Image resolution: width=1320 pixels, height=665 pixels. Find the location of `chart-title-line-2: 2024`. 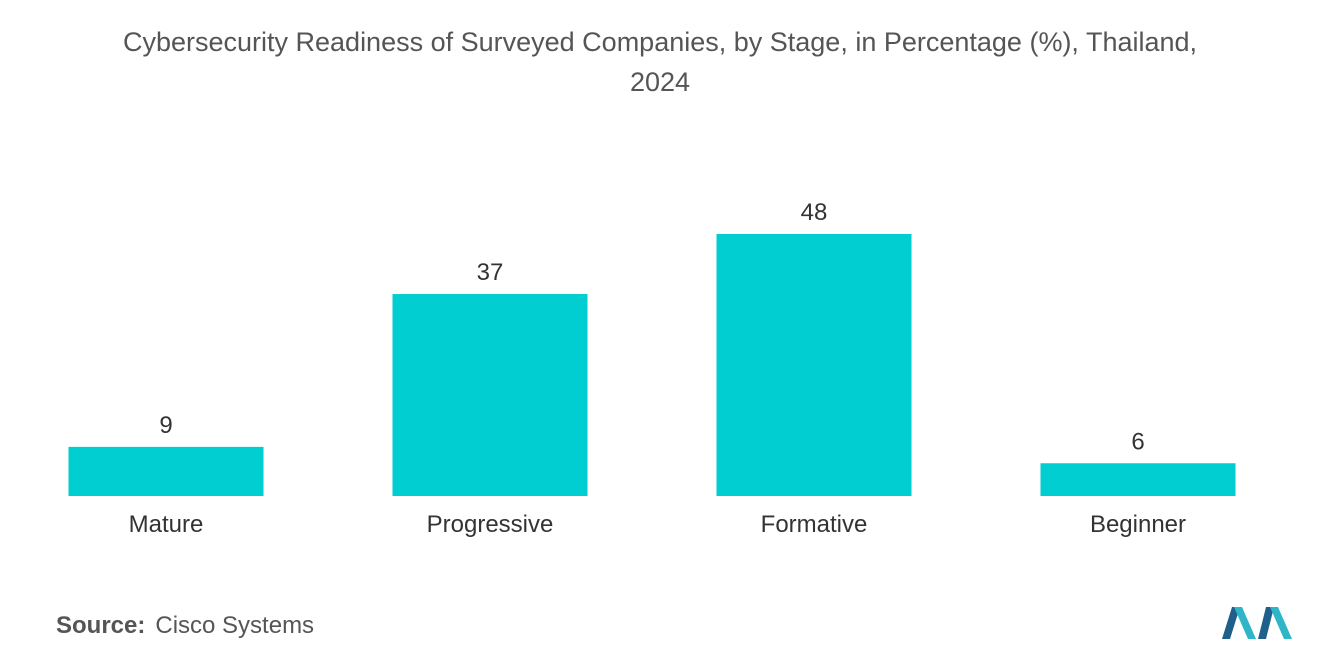

chart-title-line-2: 2024 is located at coordinates (660, 82).